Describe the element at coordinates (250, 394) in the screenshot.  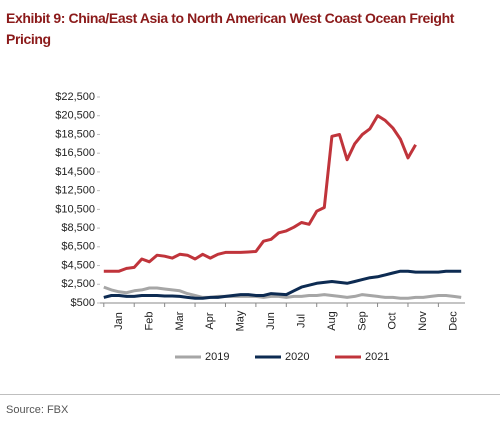
I see `separator` at that location.